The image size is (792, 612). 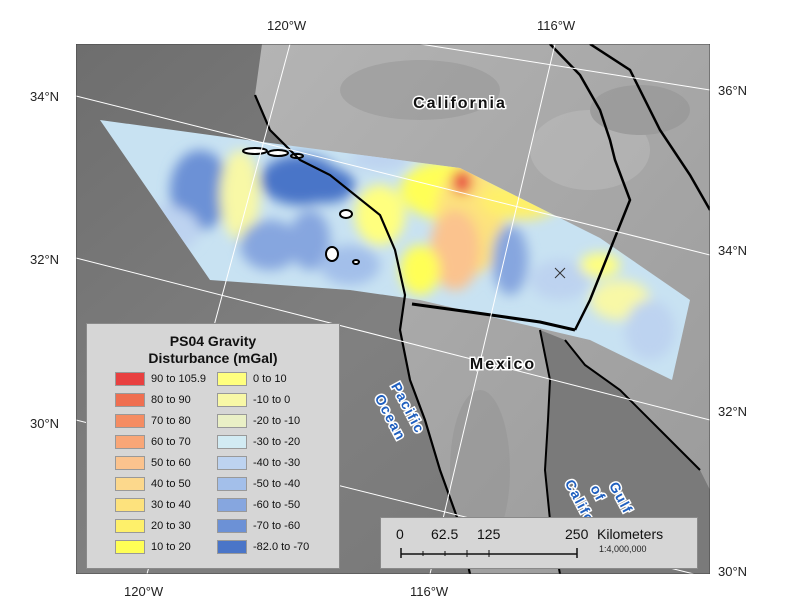 What do you see at coordinates (277, 421) in the screenshot?
I see `legend-label: -20 to -10` at bounding box center [277, 421].